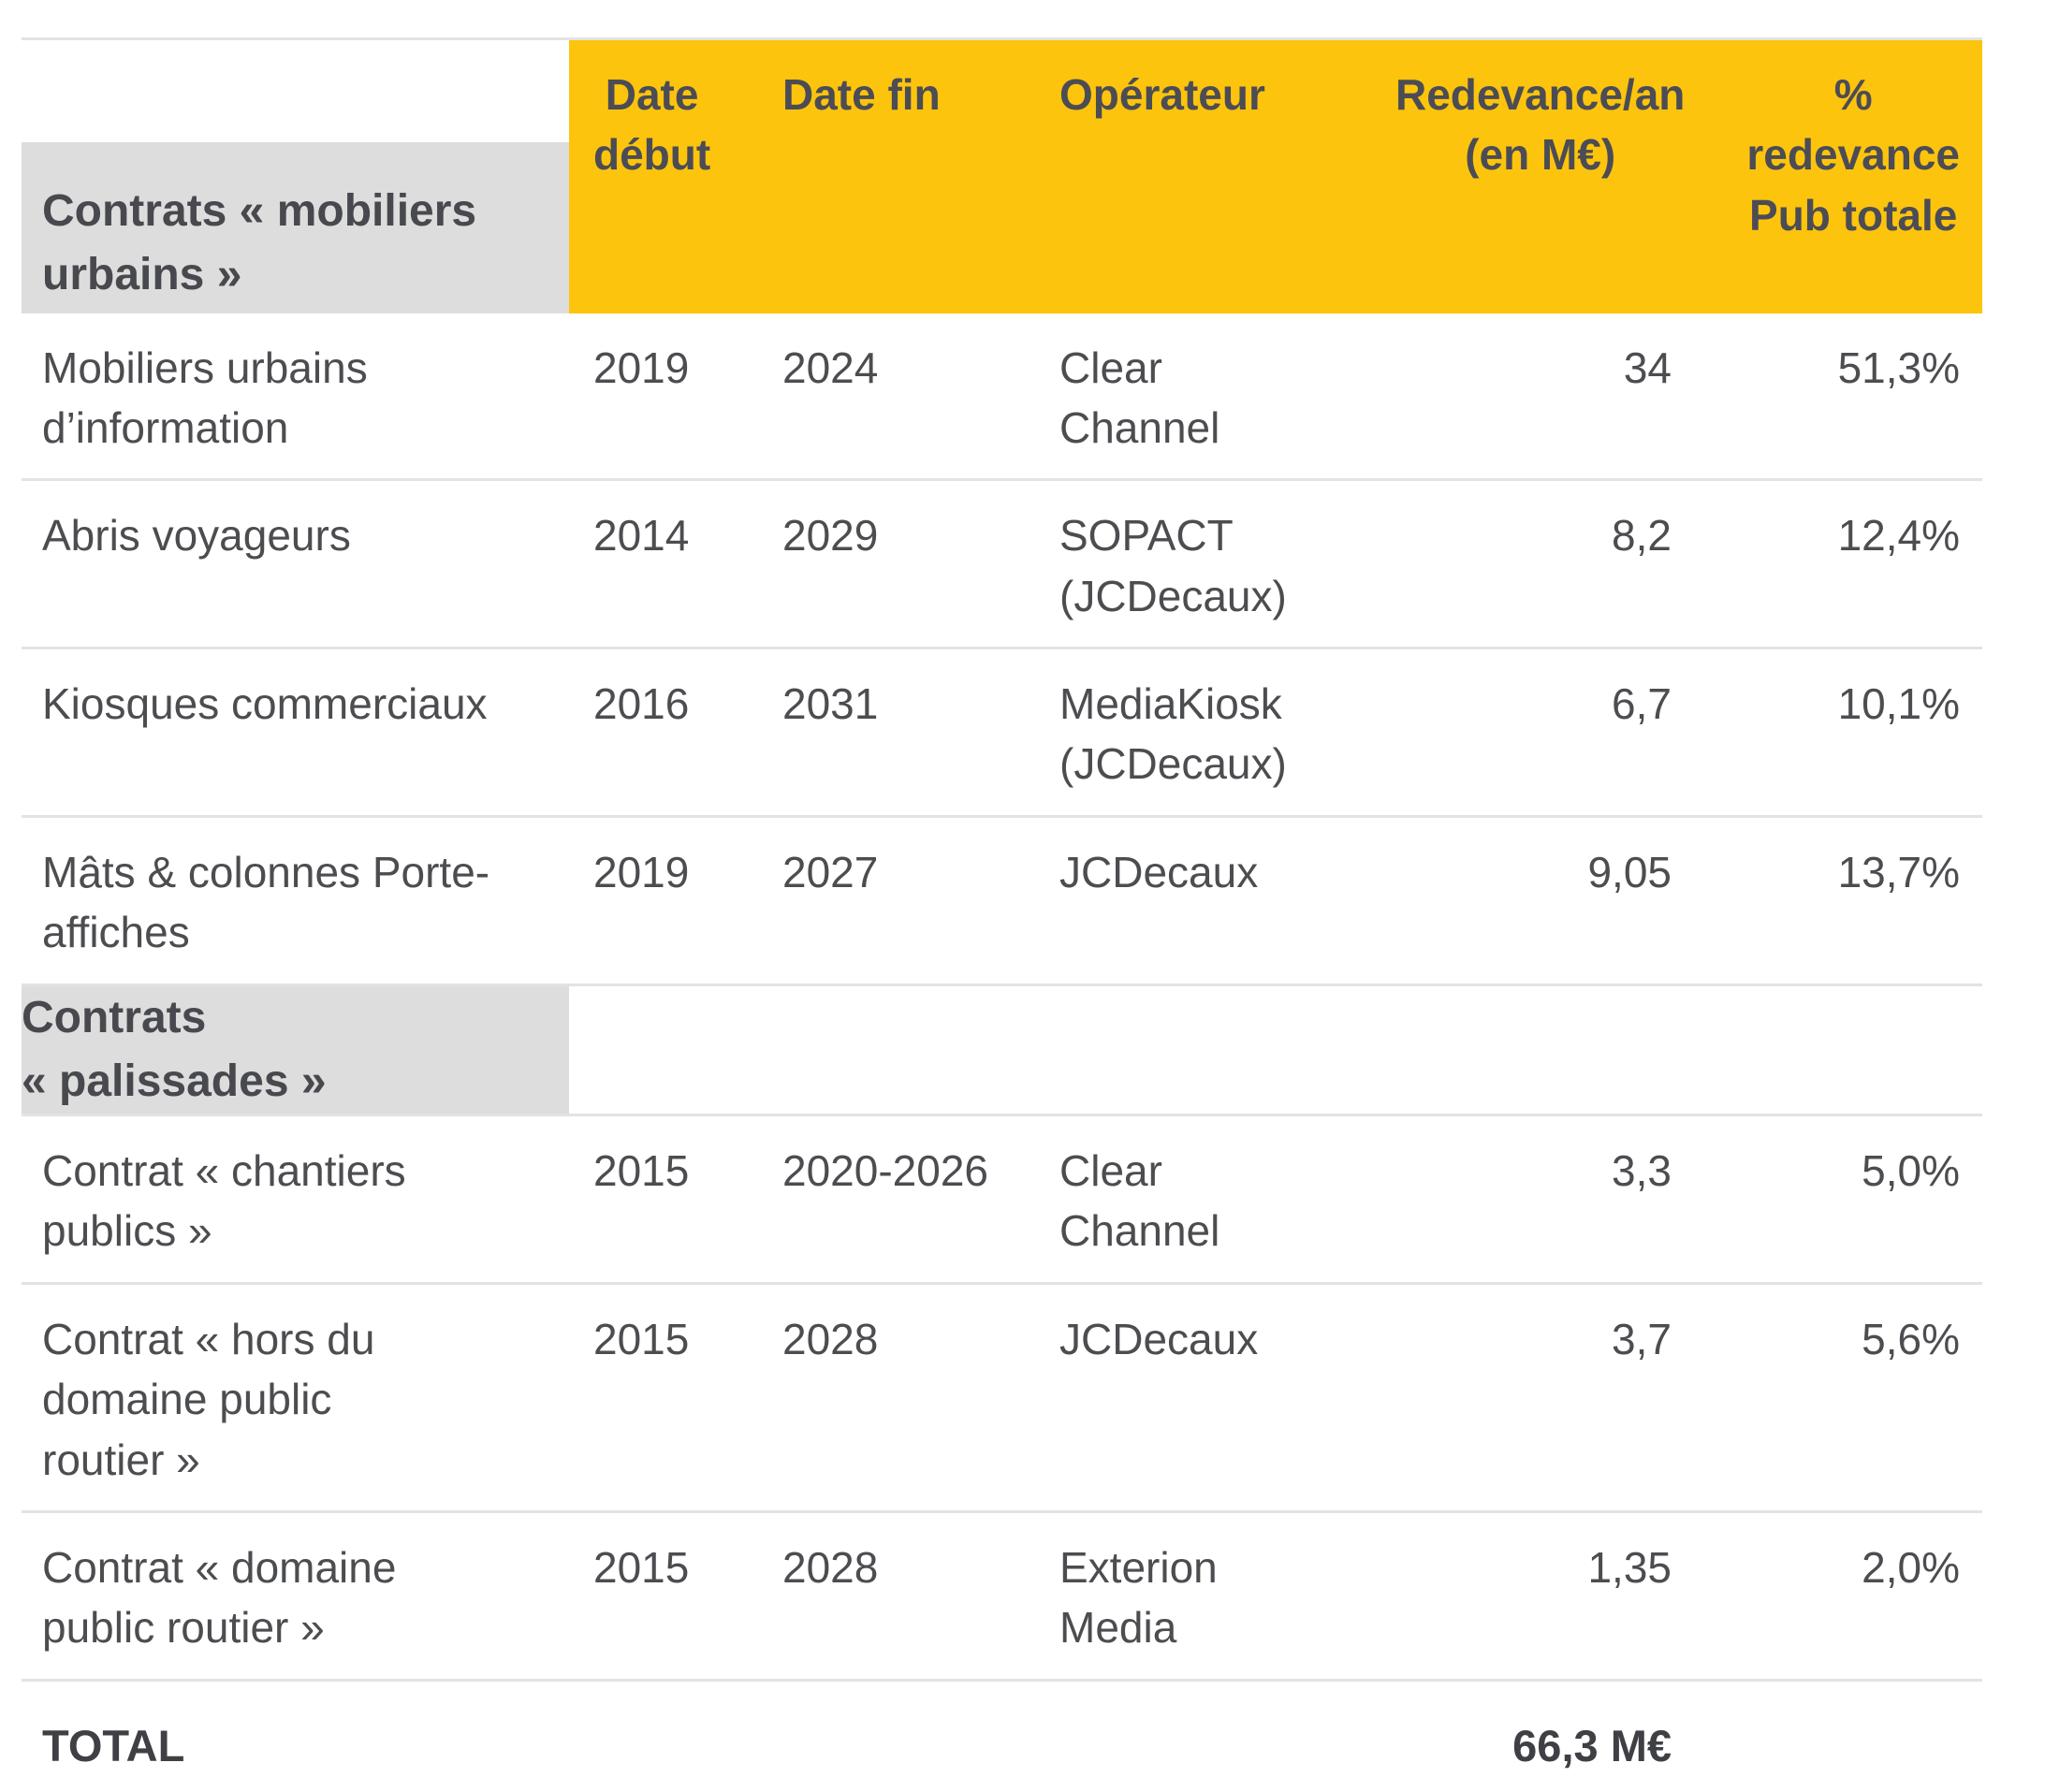 The height and width of the screenshot is (1792, 2059). What do you see at coordinates (1545, 175) in the screenshot?
I see `column-header-redevance: Redevance/an (en M€)` at bounding box center [1545, 175].